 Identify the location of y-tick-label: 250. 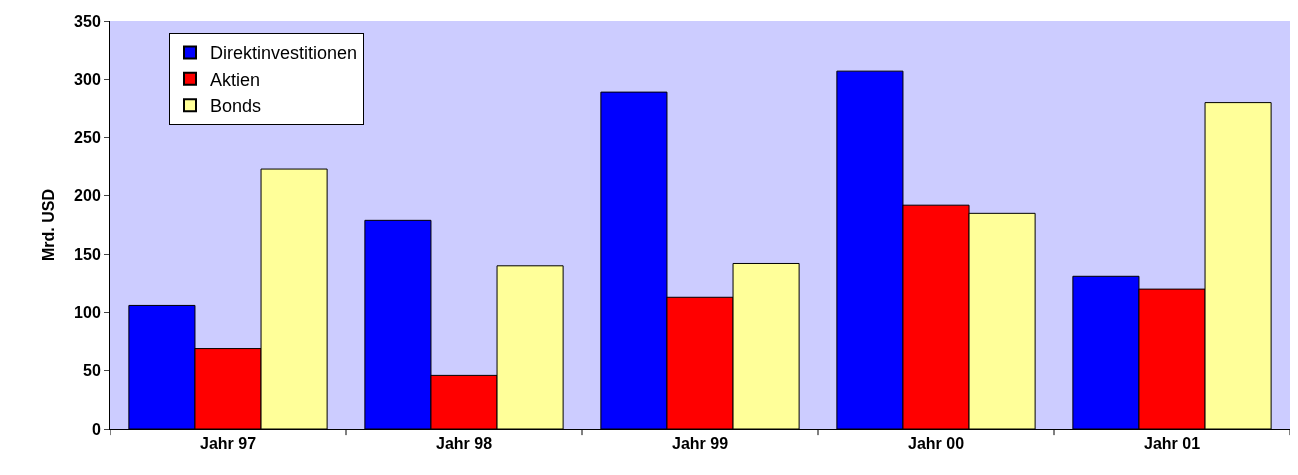
(87, 138).